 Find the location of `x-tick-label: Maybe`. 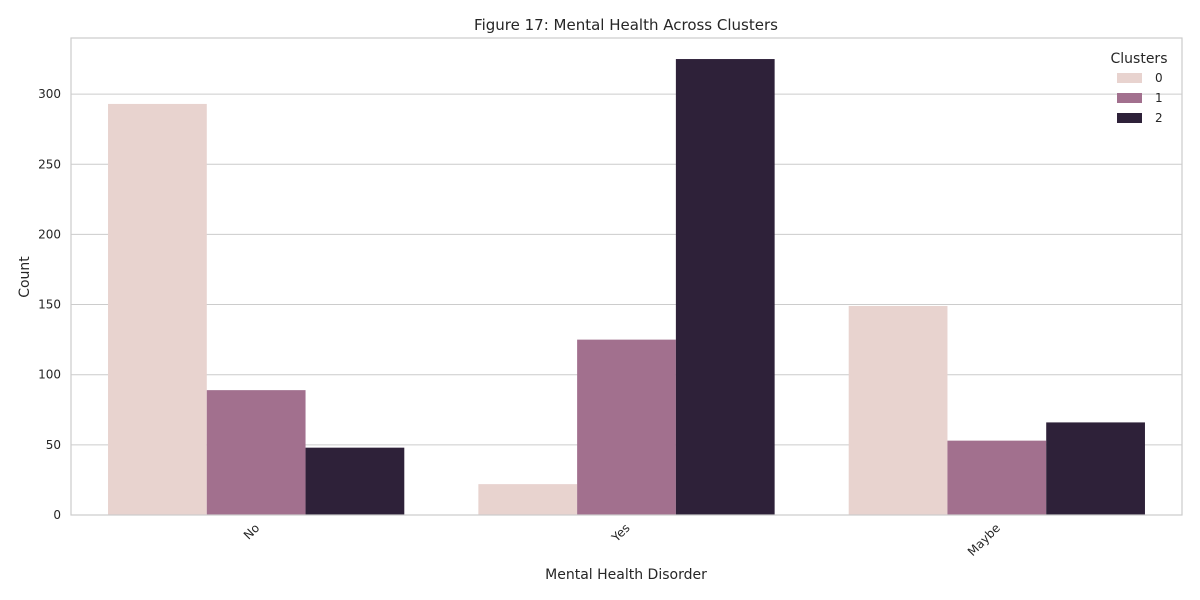

x-tick-label: Maybe is located at coordinates (984, 540).